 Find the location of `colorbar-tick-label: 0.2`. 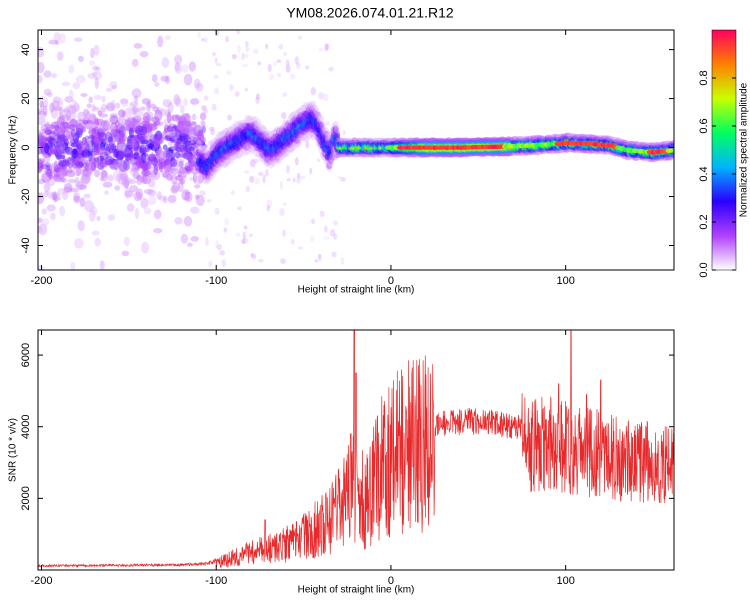

colorbar-tick-label: 0.2 is located at coordinates (704, 221).